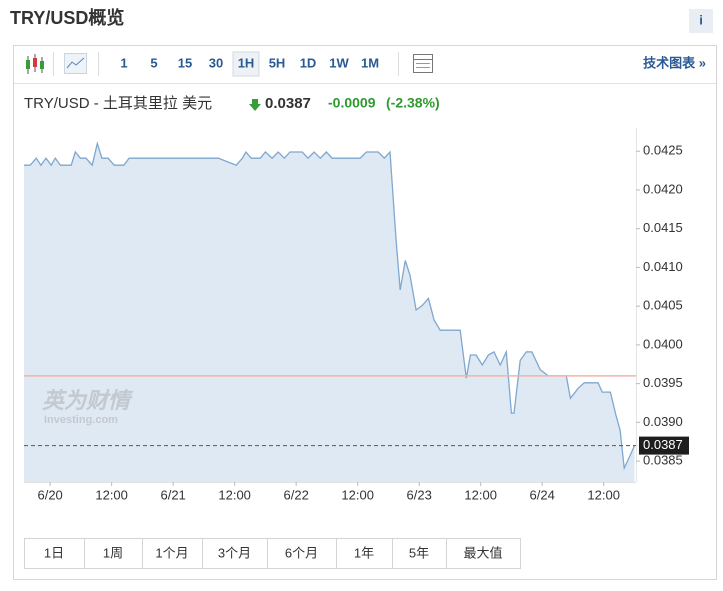 This screenshot has height=591, width=723. I want to click on x-tick-label: 6/22, so click(296, 494).